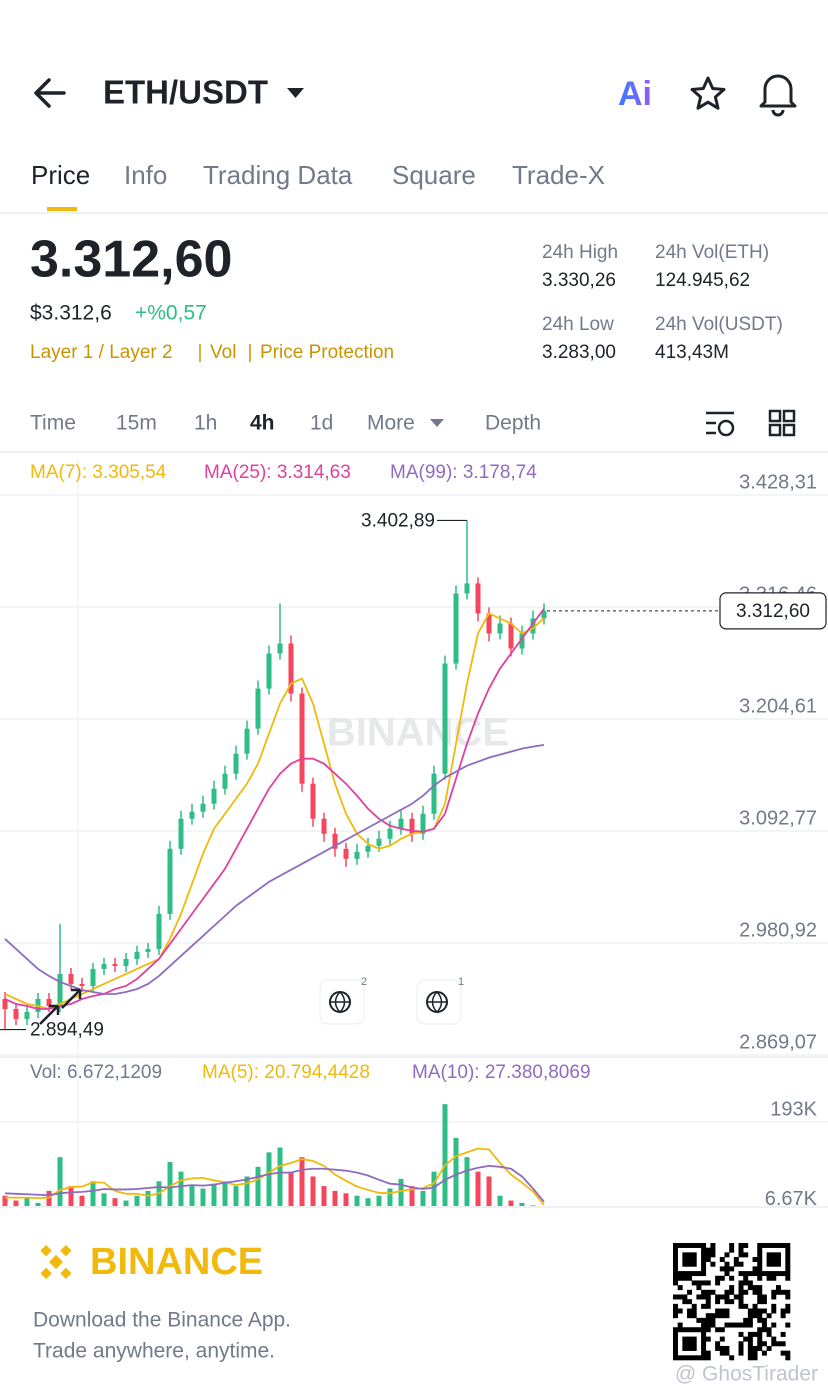  I want to click on pair-dropdown, so click(295, 93).